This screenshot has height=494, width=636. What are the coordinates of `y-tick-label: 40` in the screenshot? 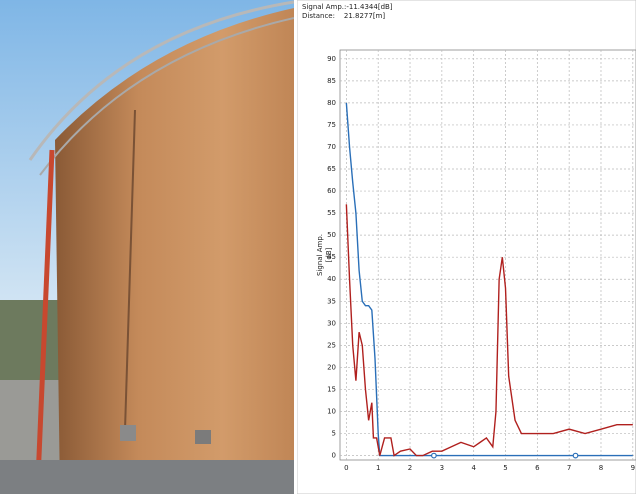 It's located at (331, 279).